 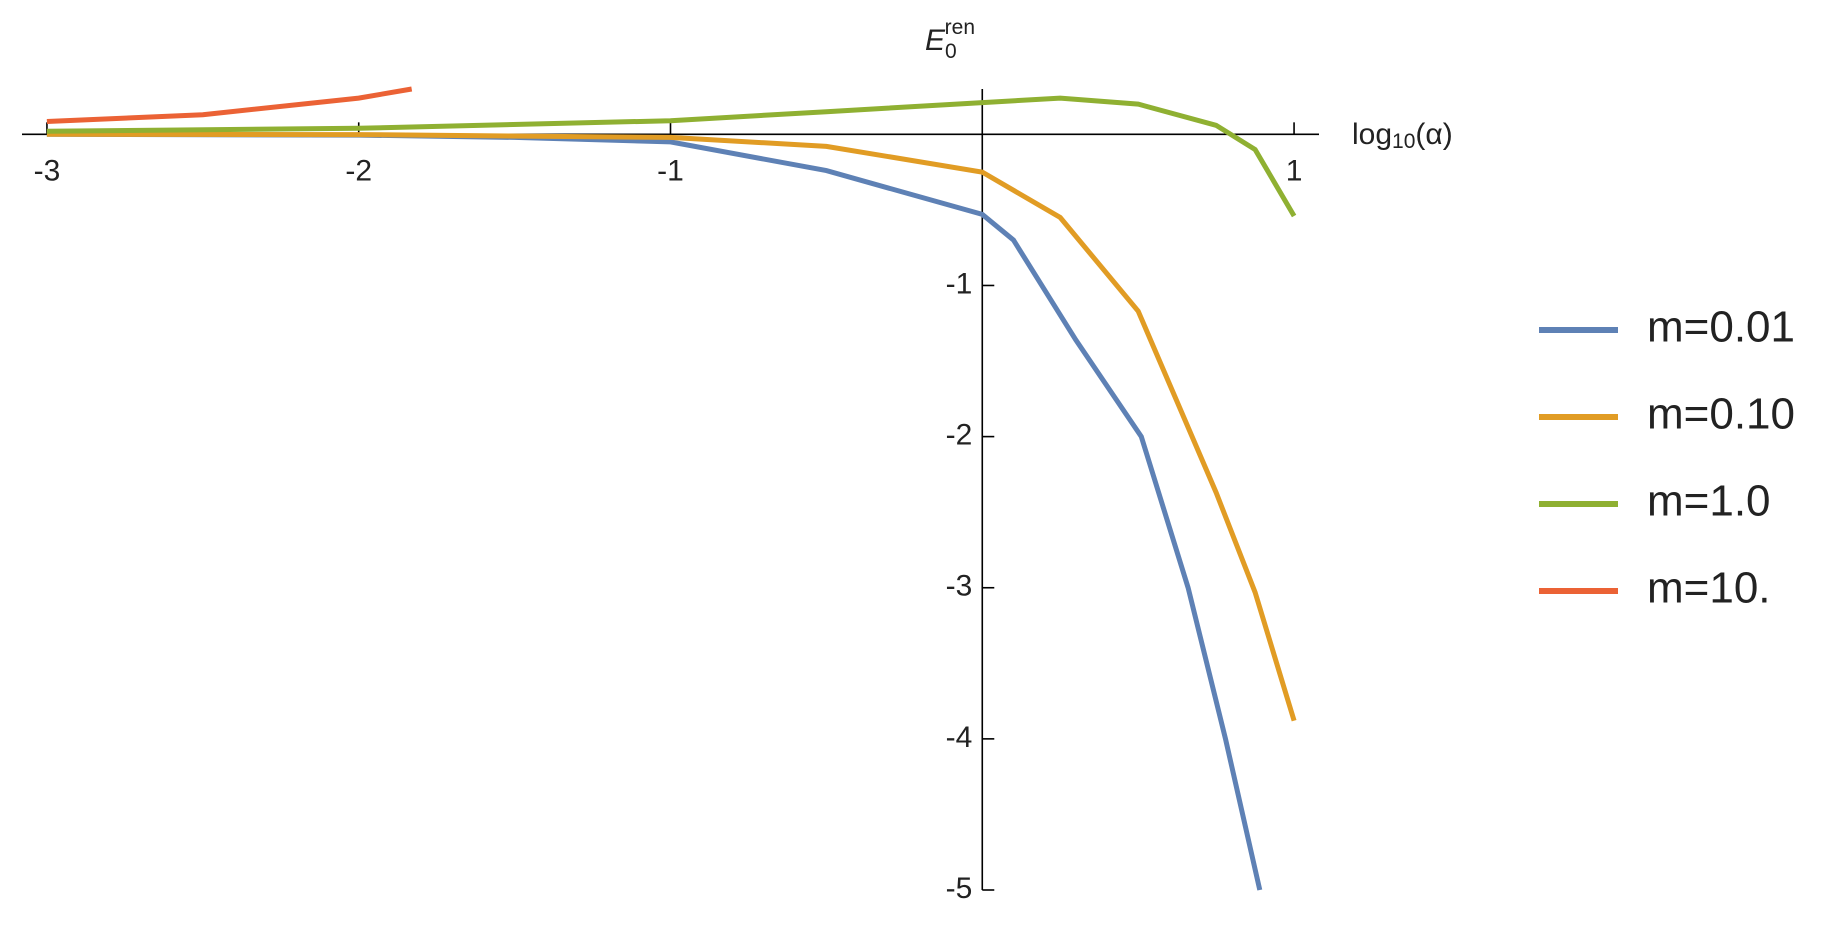 I want to click on legend-label: m=0.01, so click(x=1721, y=327).